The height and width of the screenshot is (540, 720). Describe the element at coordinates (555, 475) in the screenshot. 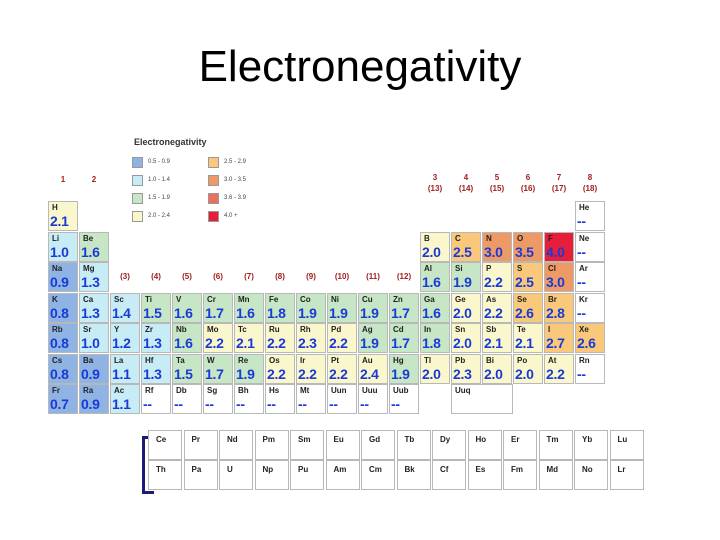

I see `f-block-cell-md: Md` at that location.